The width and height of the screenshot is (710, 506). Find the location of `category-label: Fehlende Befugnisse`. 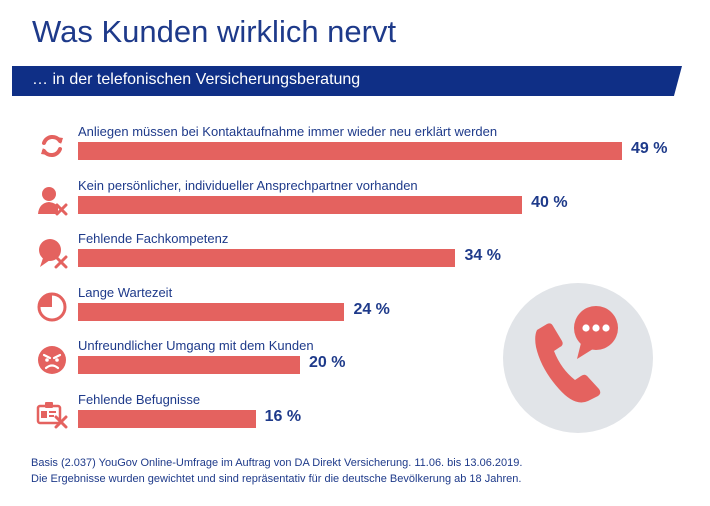

category-label: Fehlende Befugnisse is located at coordinates (139, 399).